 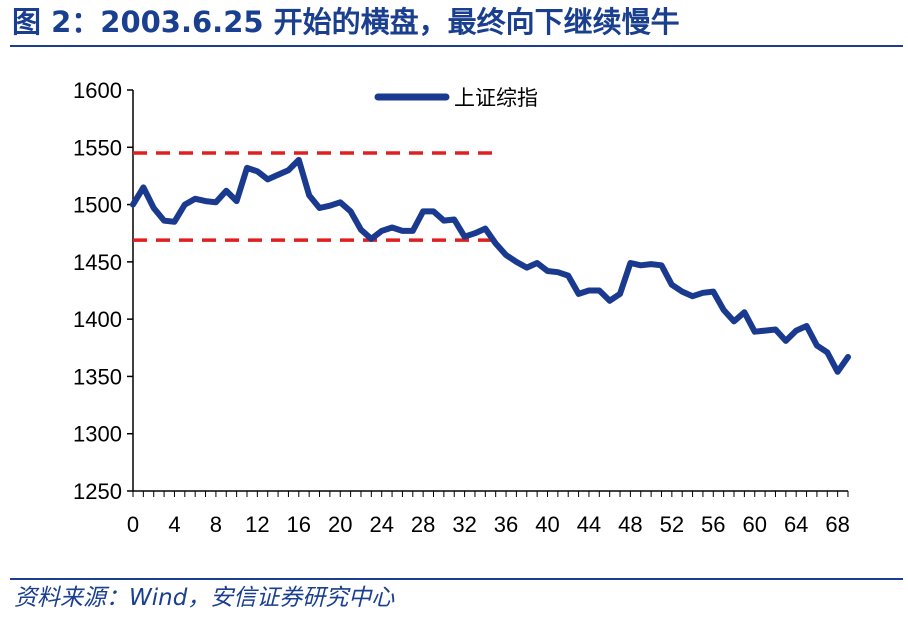 What do you see at coordinates (97, 262) in the screenshot?
I see `y-tick-label: 1450` at bounding box center [97, 262].